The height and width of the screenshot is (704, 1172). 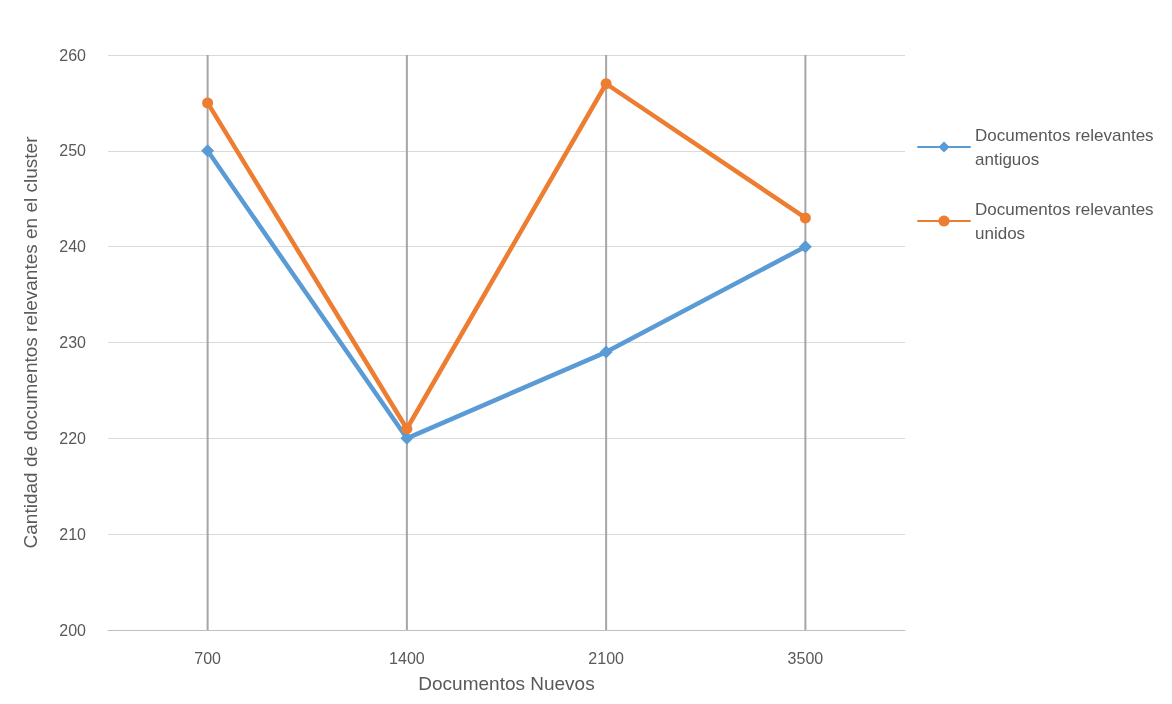 I want to click on y-axis-title: Cantidad de documentos relevantes en el cluster, so click(x=30, y=342).